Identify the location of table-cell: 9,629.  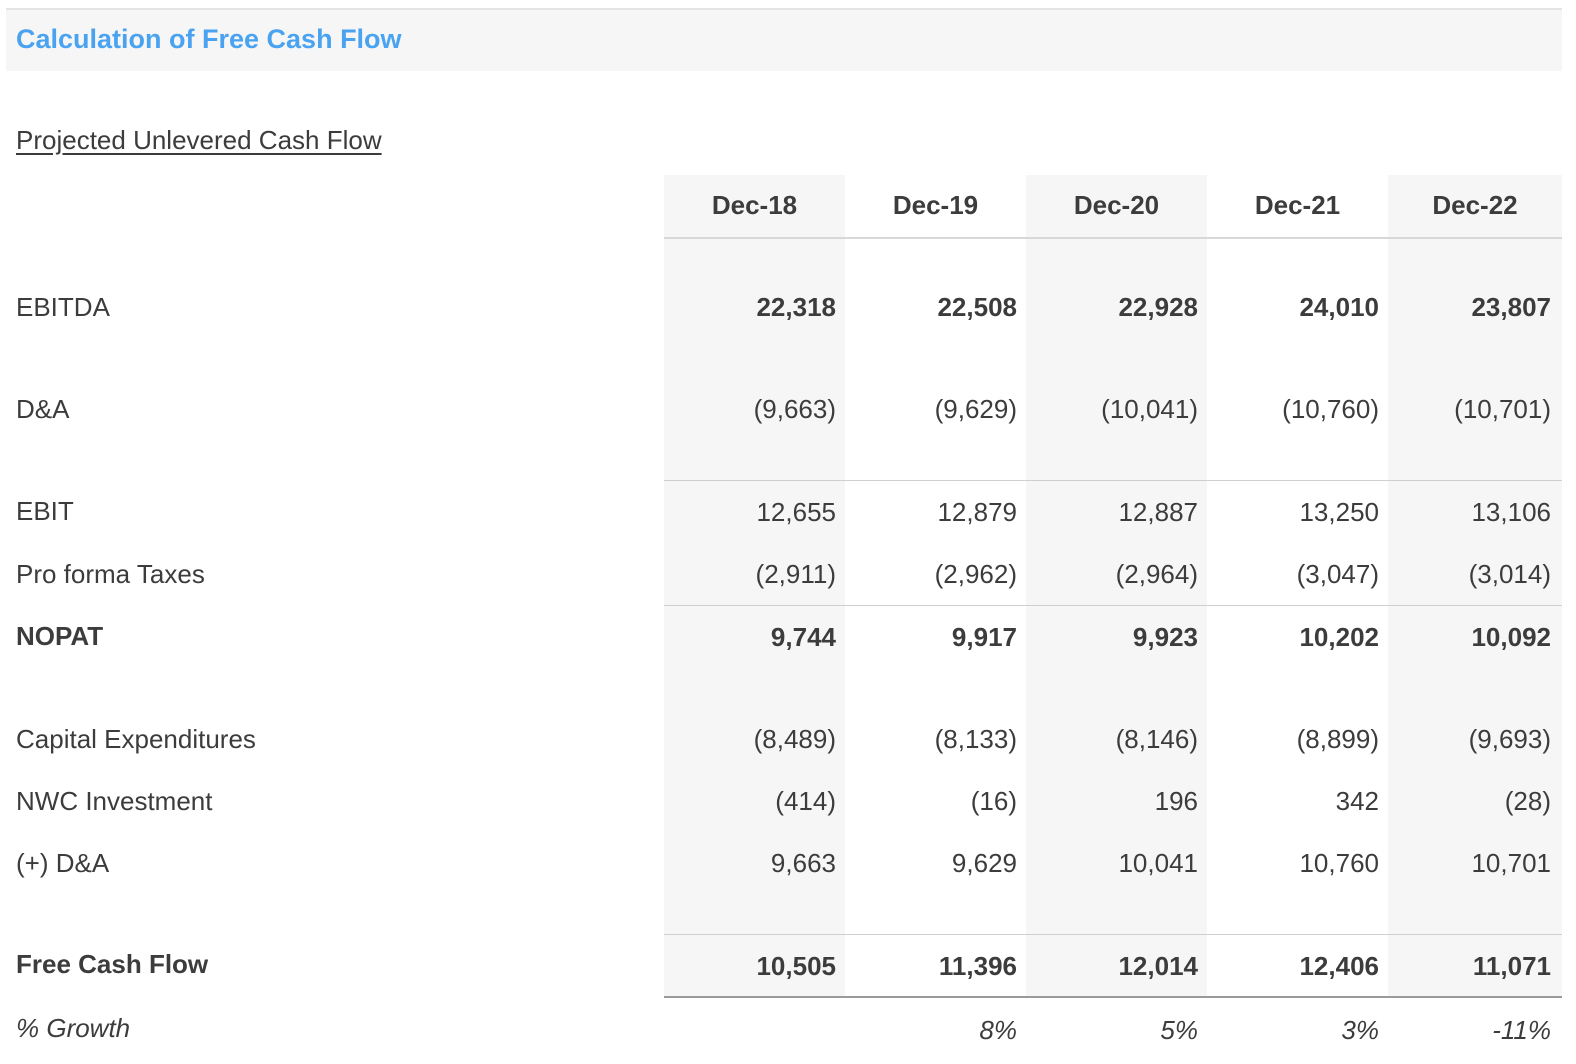
(984, 863).